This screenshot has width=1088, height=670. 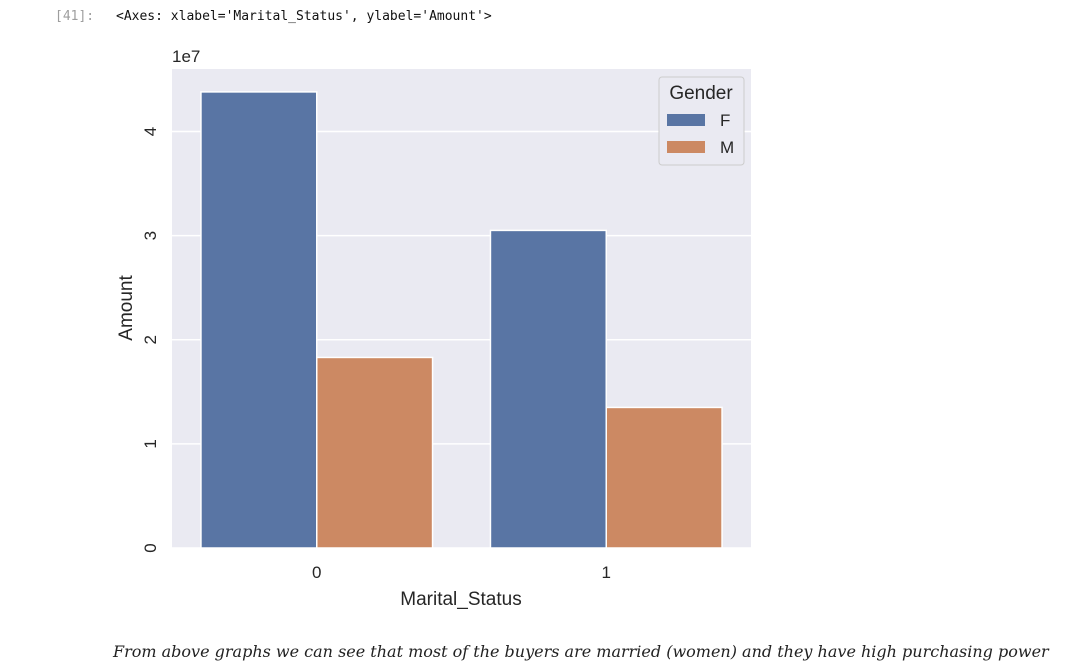 I want to click on legend: Gender F M, so click(x=701, y=121).